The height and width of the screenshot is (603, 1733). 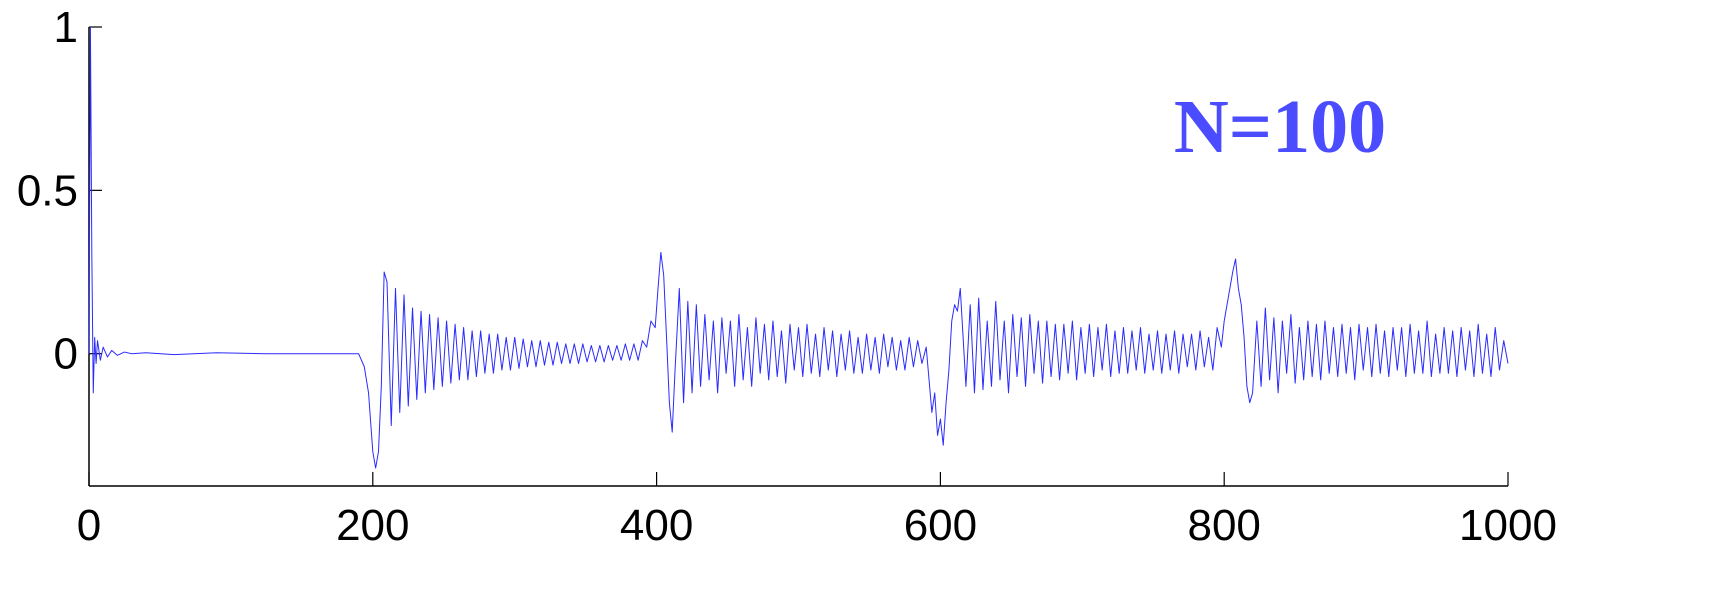 What do you see at coordinates (66, 354) in the screenshot?
I see `y-tick-label: 0` at bounding box center [66, 354].